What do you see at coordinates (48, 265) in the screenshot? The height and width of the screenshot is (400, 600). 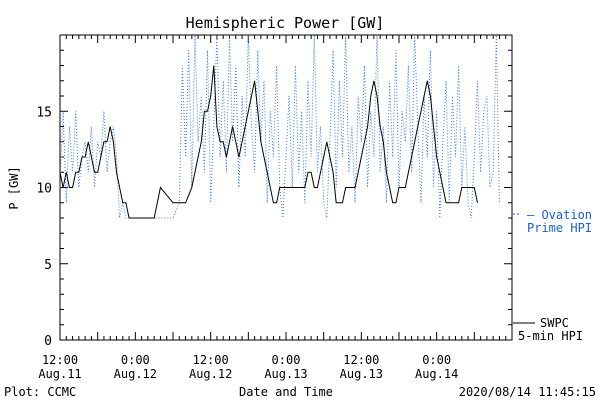 I see `y-tick-label: 5` at bounding box center [48, 265].